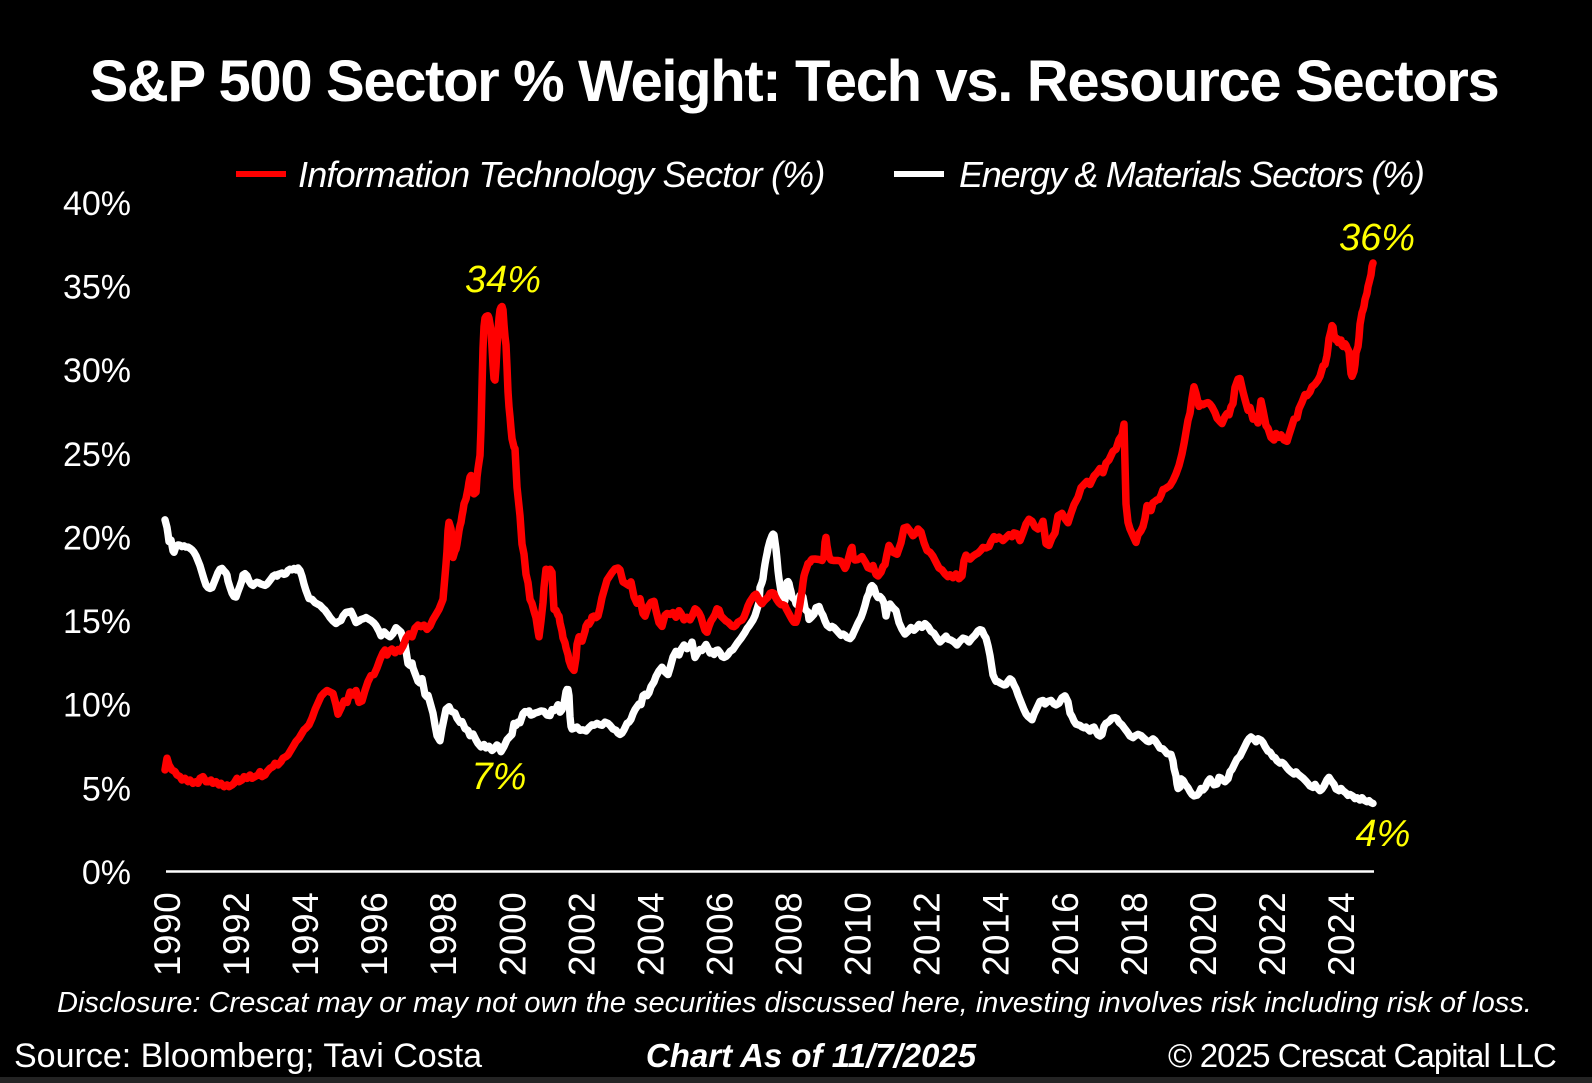 The width and height of the screenshot is (1592, 1083). Describe the element at coordinates (443, 934) in the screenshot. I see `svg-text: 1998` at that location.